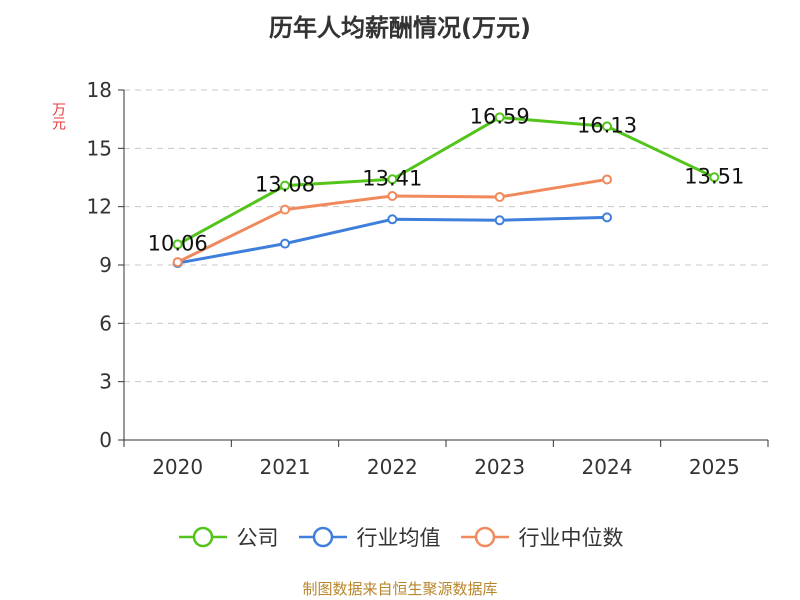 This screenshot has height=600, width=800. I want to click on y-tick-label: 3, so click(105, 382).